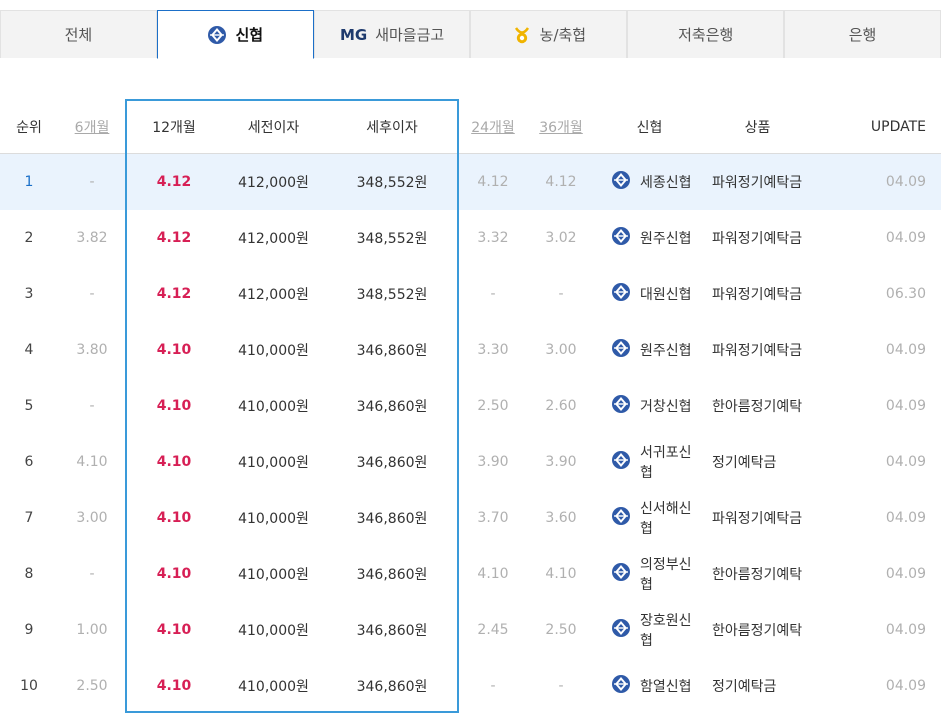 The width and height of the screenshot is (941, 714). I want to click on bank-cell: 대원신협, so click(649, 294).